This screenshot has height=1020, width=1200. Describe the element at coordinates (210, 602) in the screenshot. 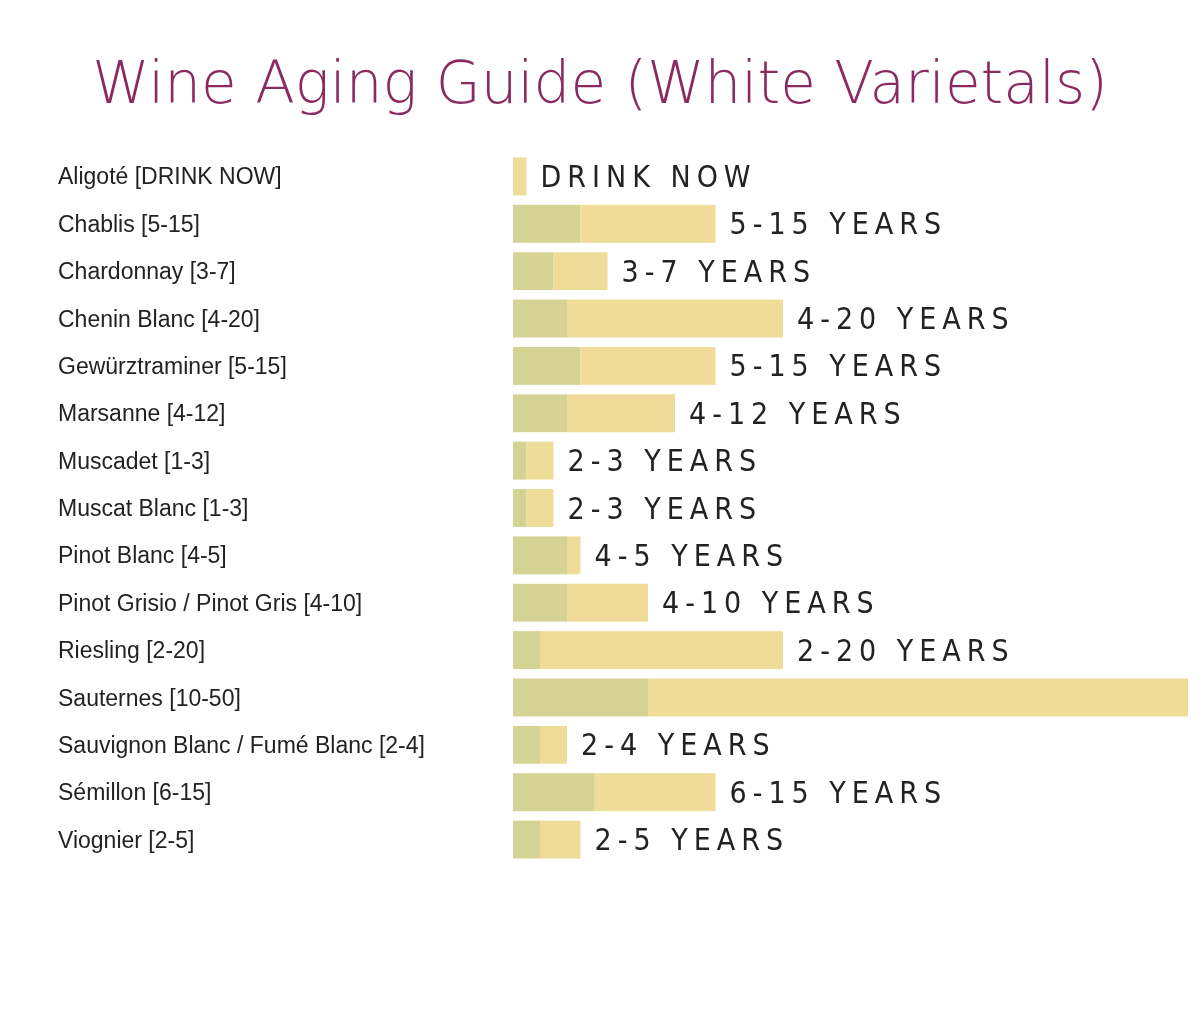

I see `y-tick-label: Pinot Grisio / Pinot Gris [4-10]` at that location.